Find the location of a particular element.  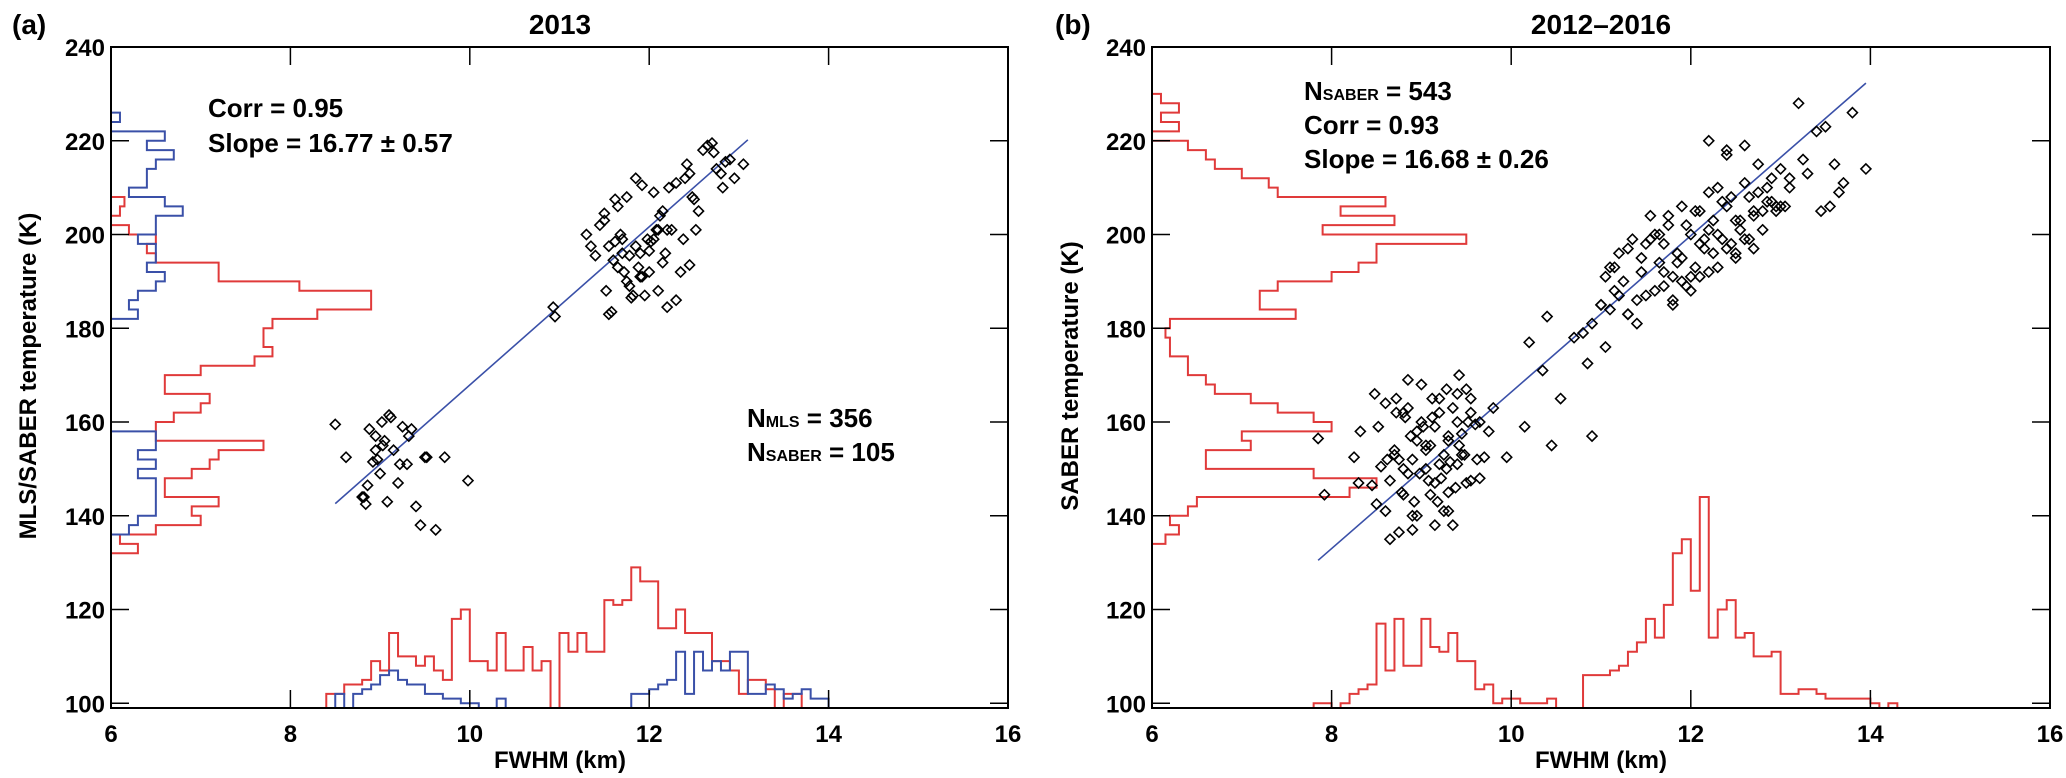

legend-n-mls-value: = 356 is located at coordinates (836, 418).